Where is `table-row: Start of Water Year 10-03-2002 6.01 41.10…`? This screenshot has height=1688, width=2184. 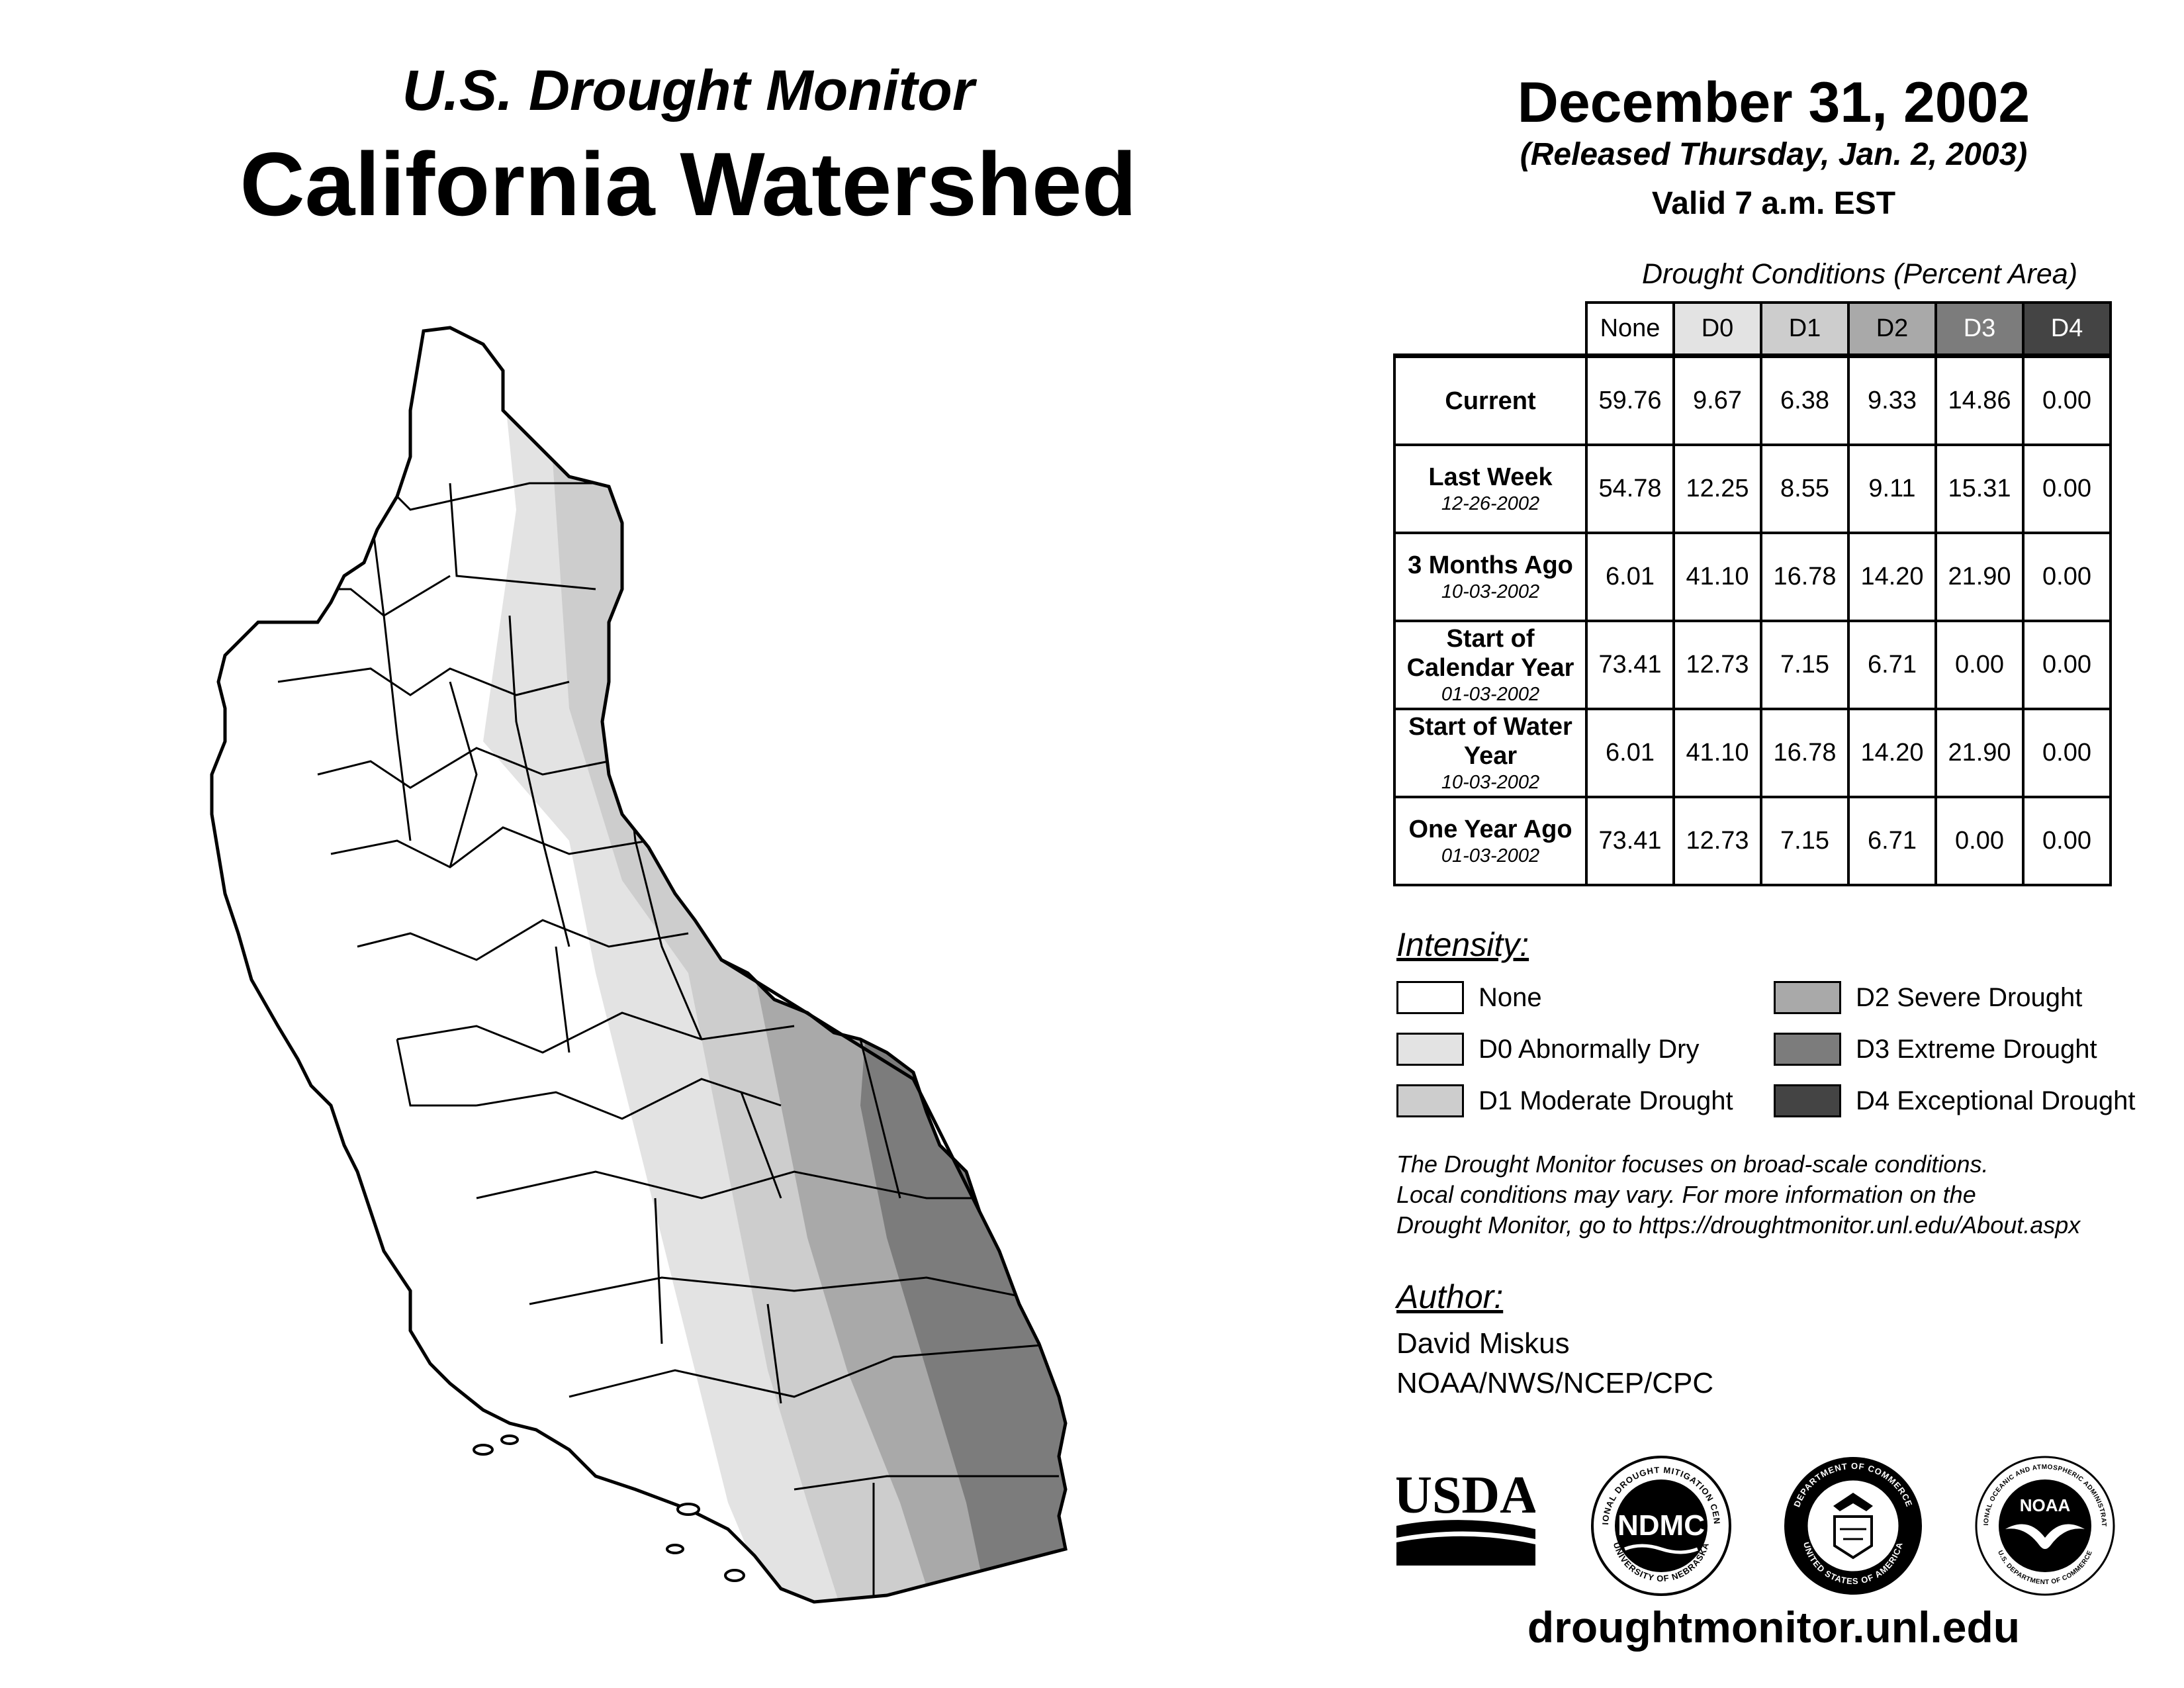 table-row: Start of Water Year 10-03-2002 6.01 41.10… is located at coordinates (1752, 753).